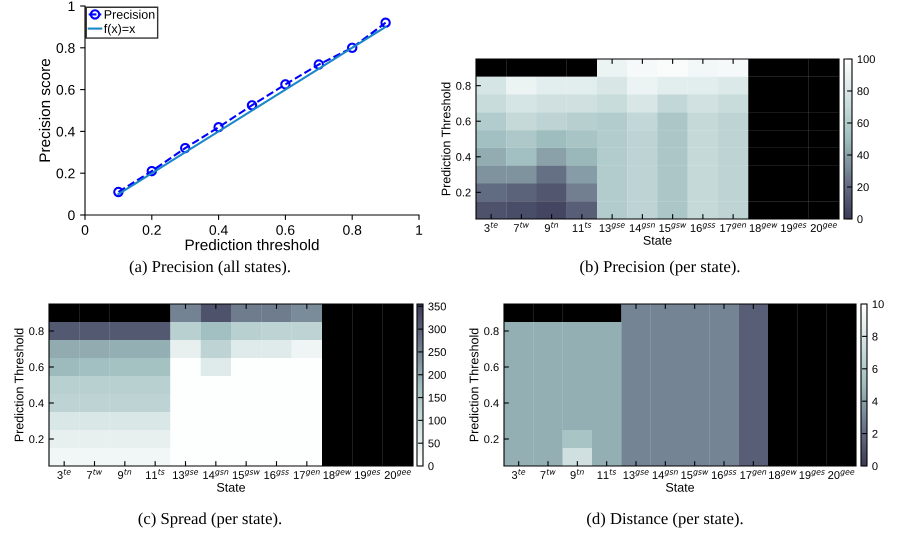 The image size is (898, 548). I want to click on color-bar-label: 350, so click(437, 306).